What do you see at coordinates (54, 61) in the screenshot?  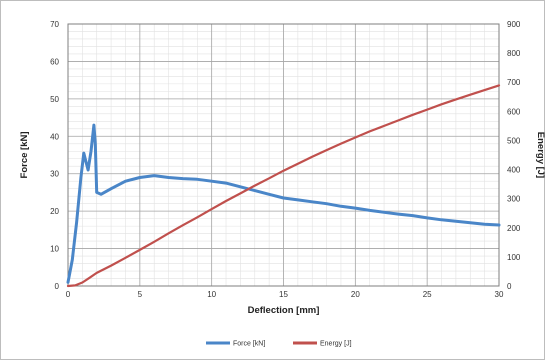 I see `left-y-tick-label: 60` at bounding box center [54, 61].